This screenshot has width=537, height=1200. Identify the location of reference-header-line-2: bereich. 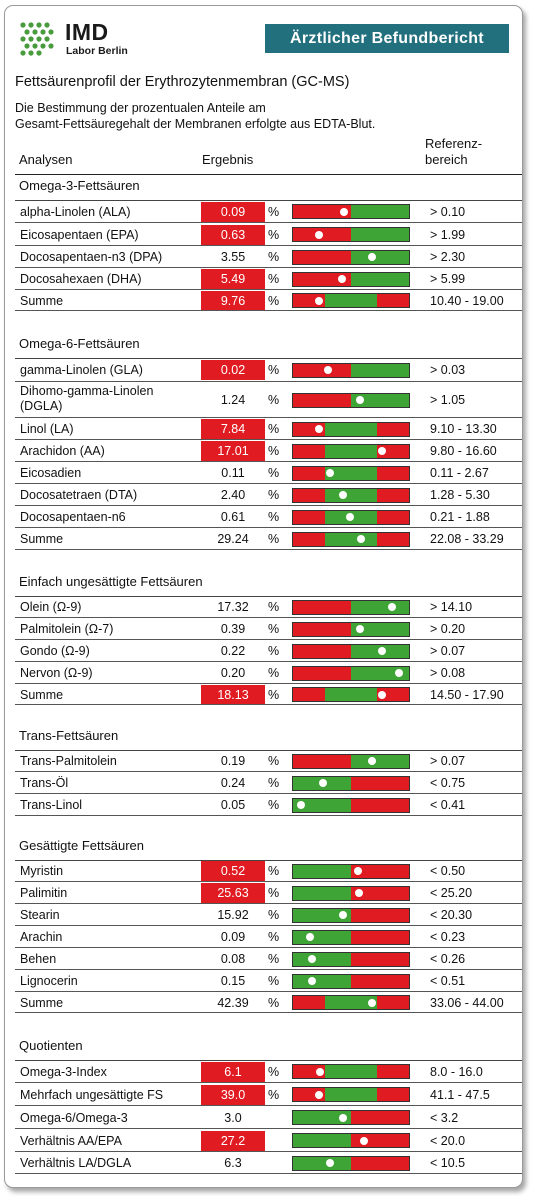
(446, 159).